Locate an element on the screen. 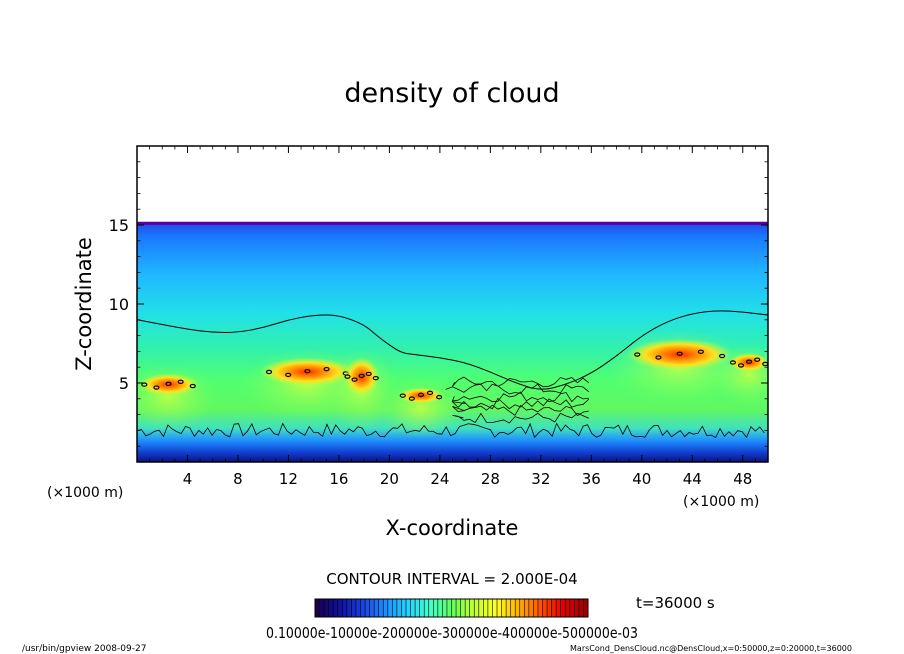 This screenshot has width=904, height=654. x-tick-label-0: 4 is located at coordinates (188, 479).